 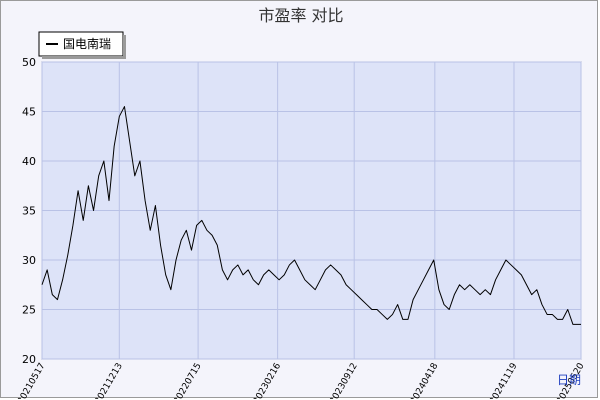 What do you see at coordinates (29, 359) in the screenshot?
I see `y-tick-label: 20` at bounding box center [29, 359].